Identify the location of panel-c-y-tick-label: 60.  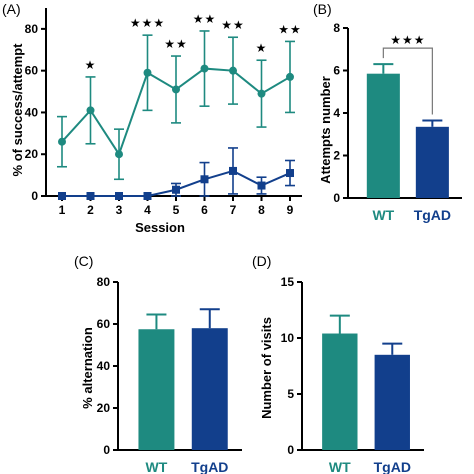
(104, 324).